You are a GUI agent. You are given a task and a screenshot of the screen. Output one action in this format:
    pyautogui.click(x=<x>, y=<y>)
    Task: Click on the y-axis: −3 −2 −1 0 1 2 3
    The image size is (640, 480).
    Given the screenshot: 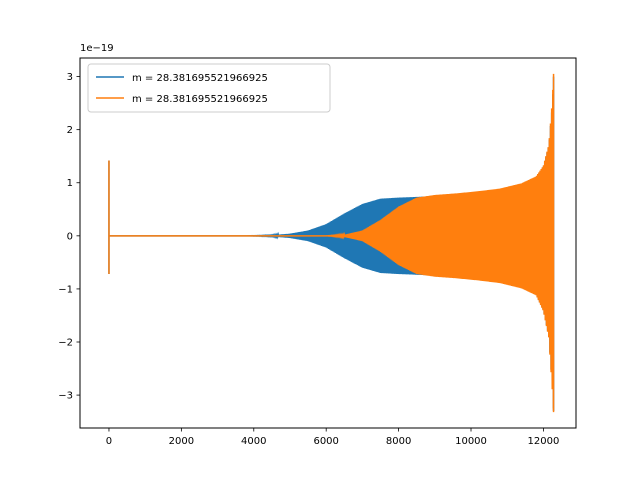 What is the action you would take?
    pyautogui.click(x=69, y=237)
    